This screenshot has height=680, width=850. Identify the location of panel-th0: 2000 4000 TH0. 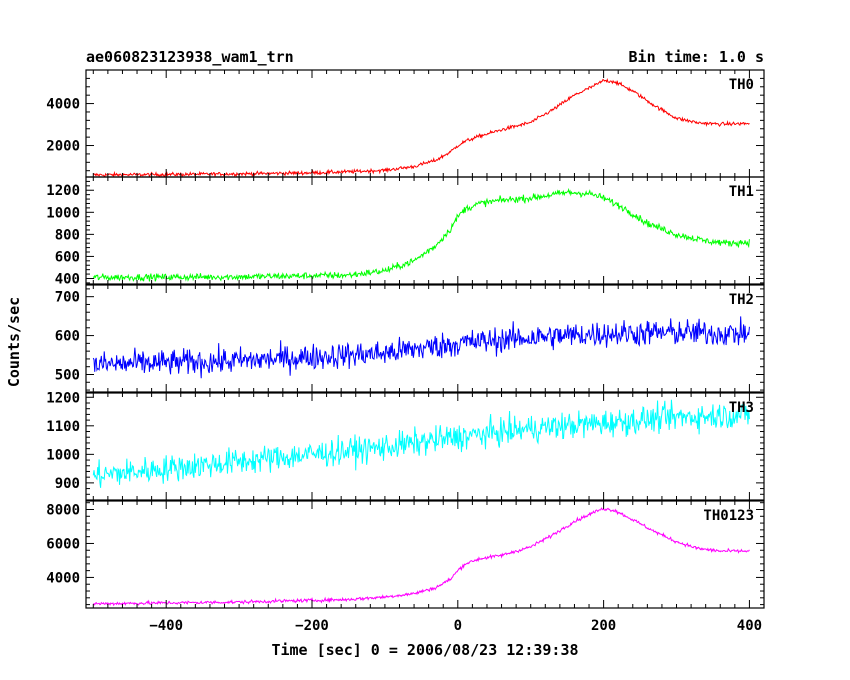
(405, 123).